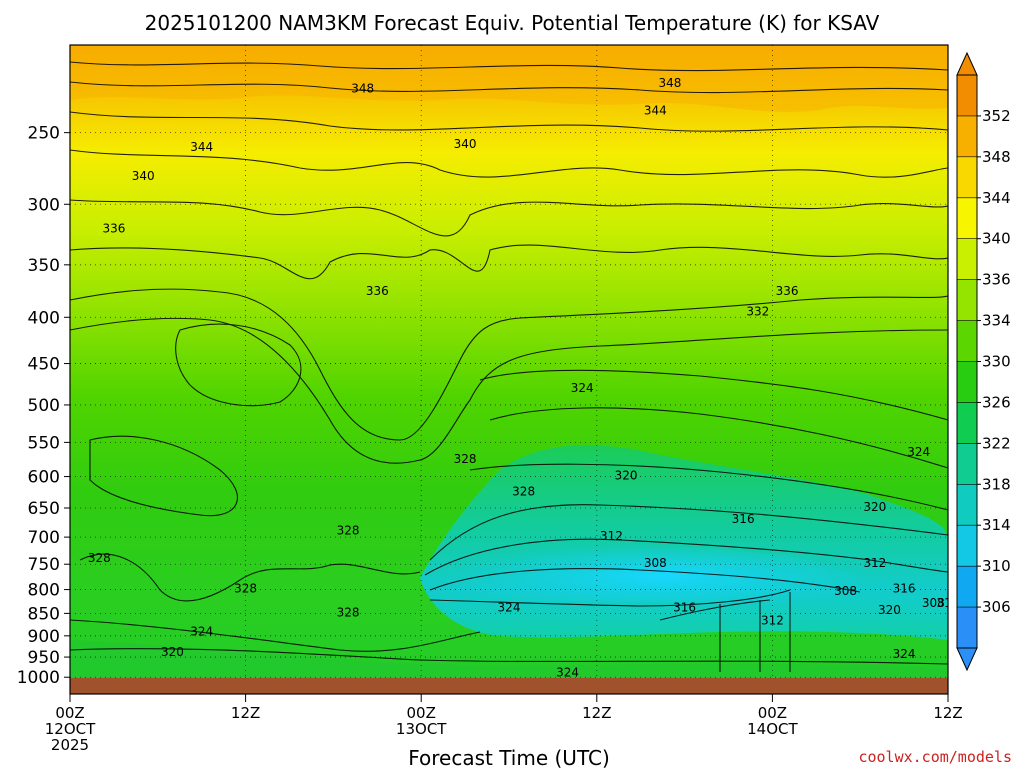 This screenshot has width=1024, height=768. What do you see at coordinates (44, 591) in the screenshot?
I see `y-tick-label: 800` at bounding box center [44, 591].